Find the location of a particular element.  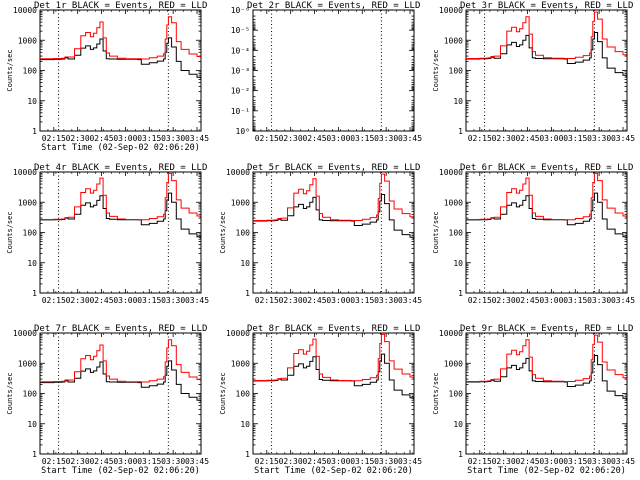

y-tick-label: 10⁰ is located at coordinates (243, 131).